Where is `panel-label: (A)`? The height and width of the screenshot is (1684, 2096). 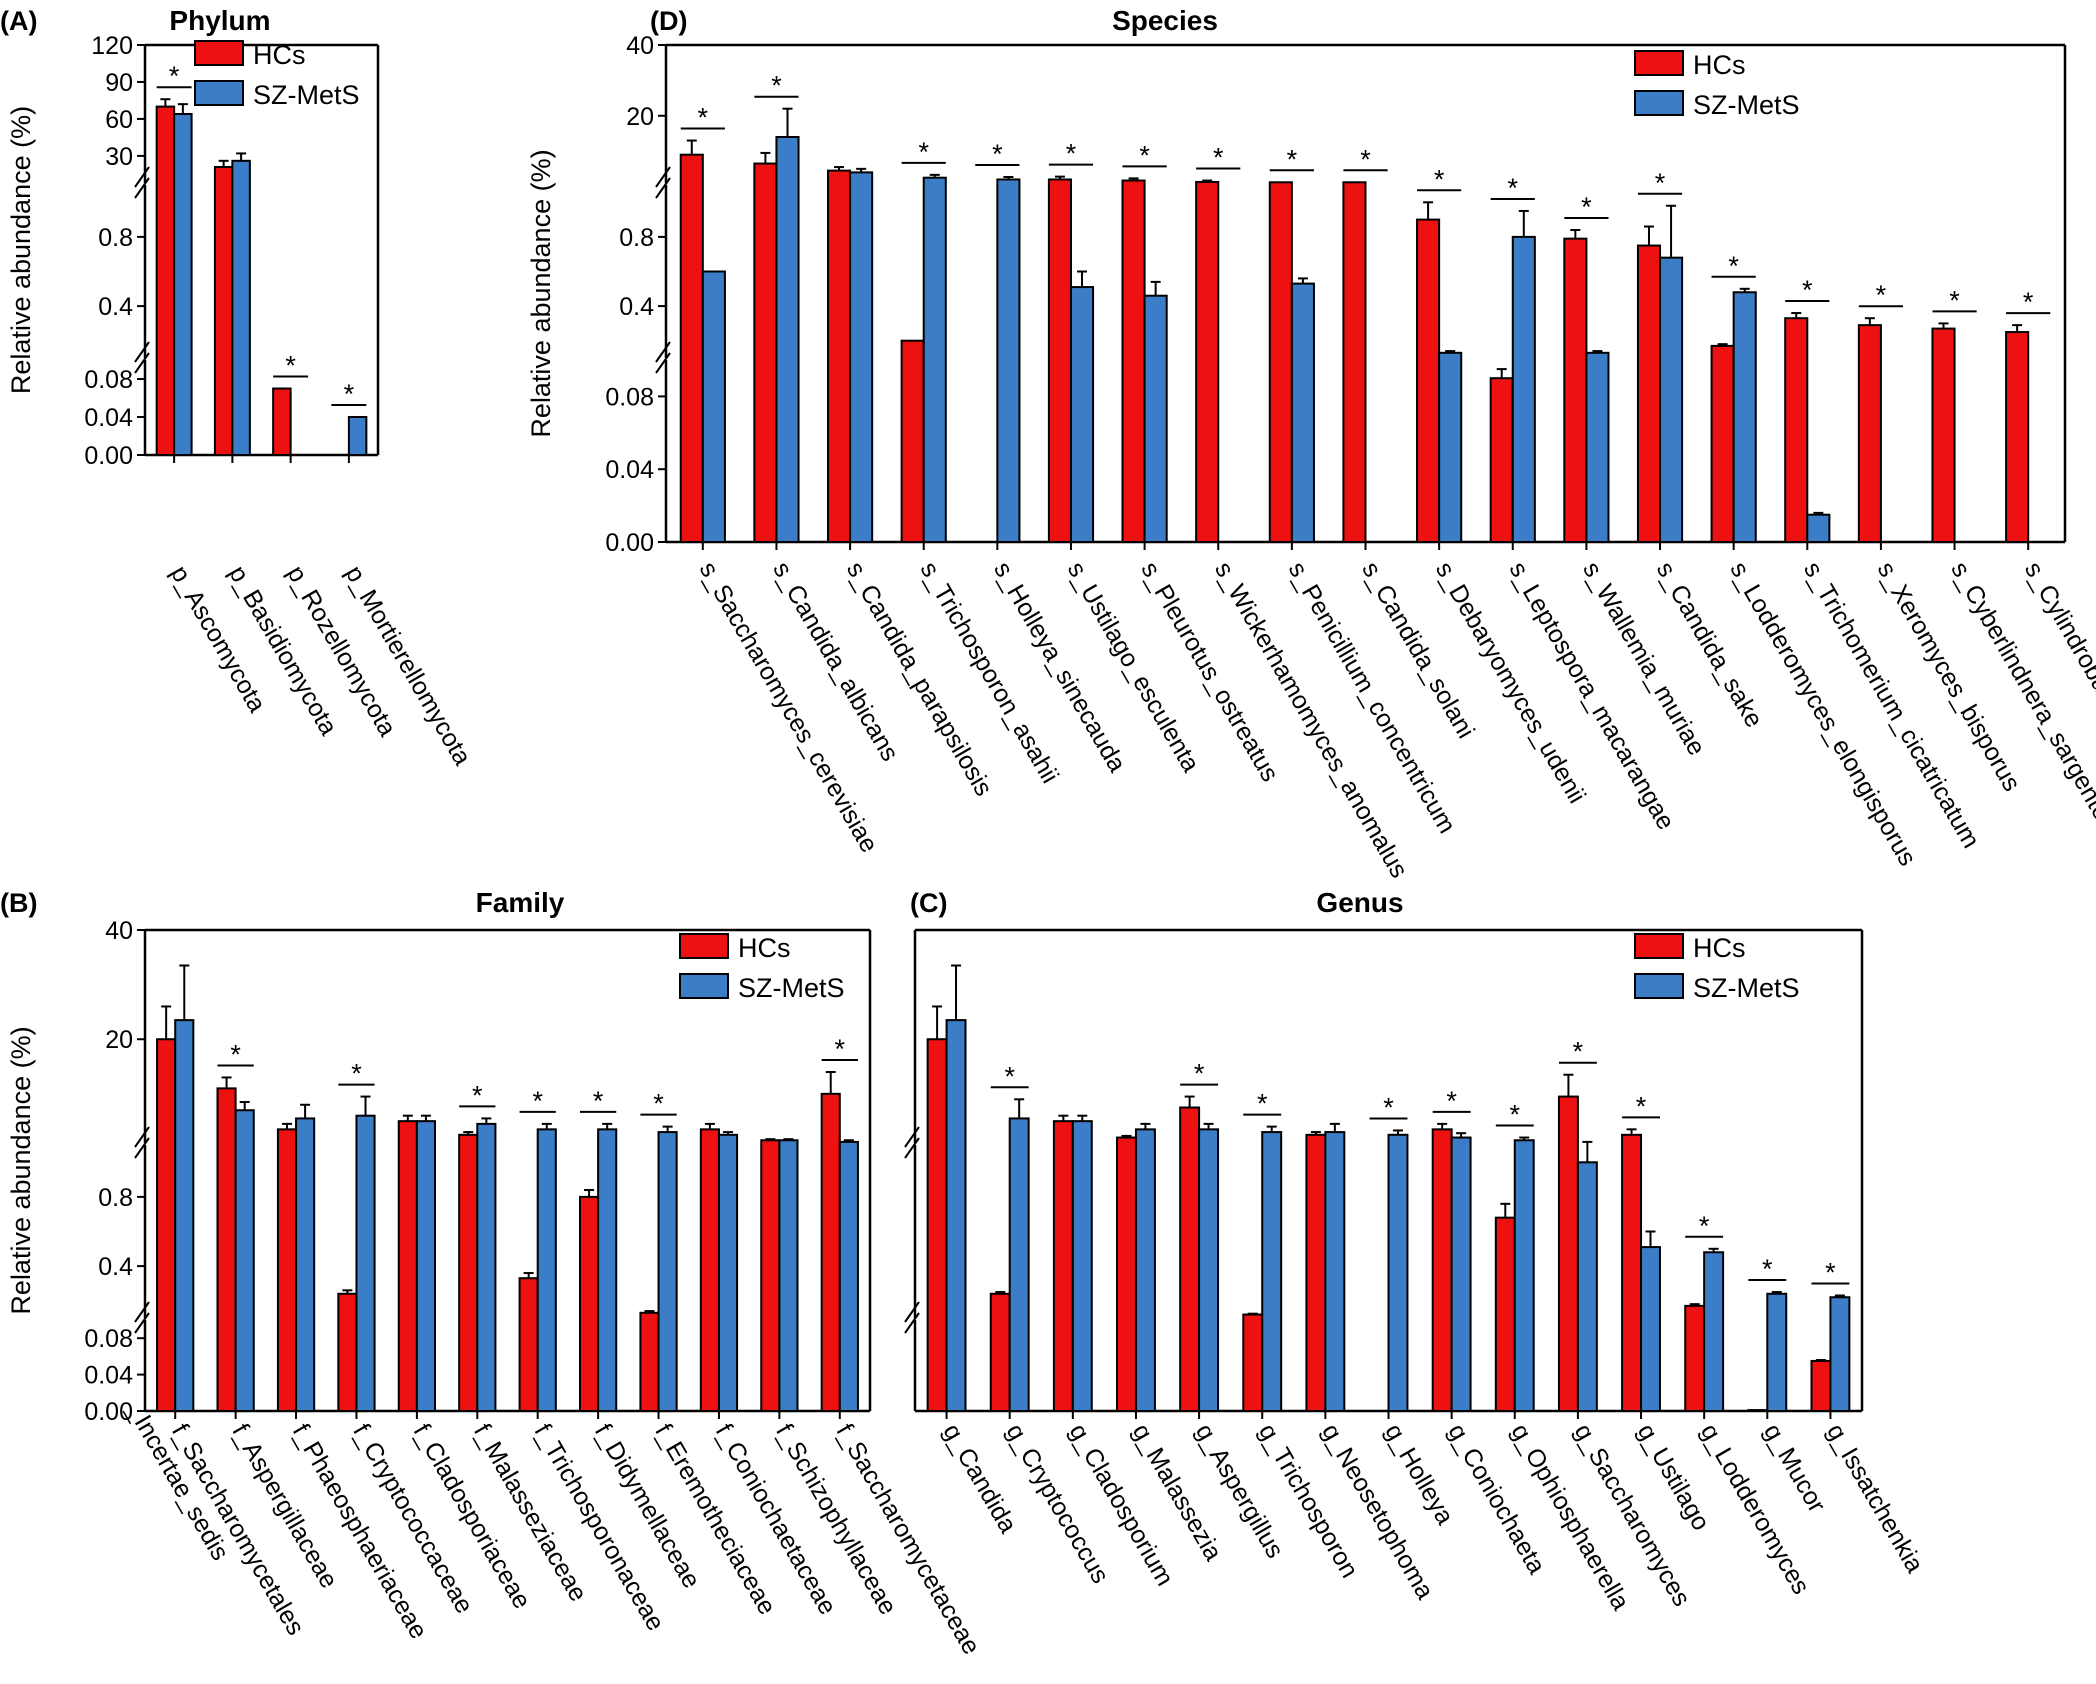 panel-label: (A) is located at coordinates (18, 21).